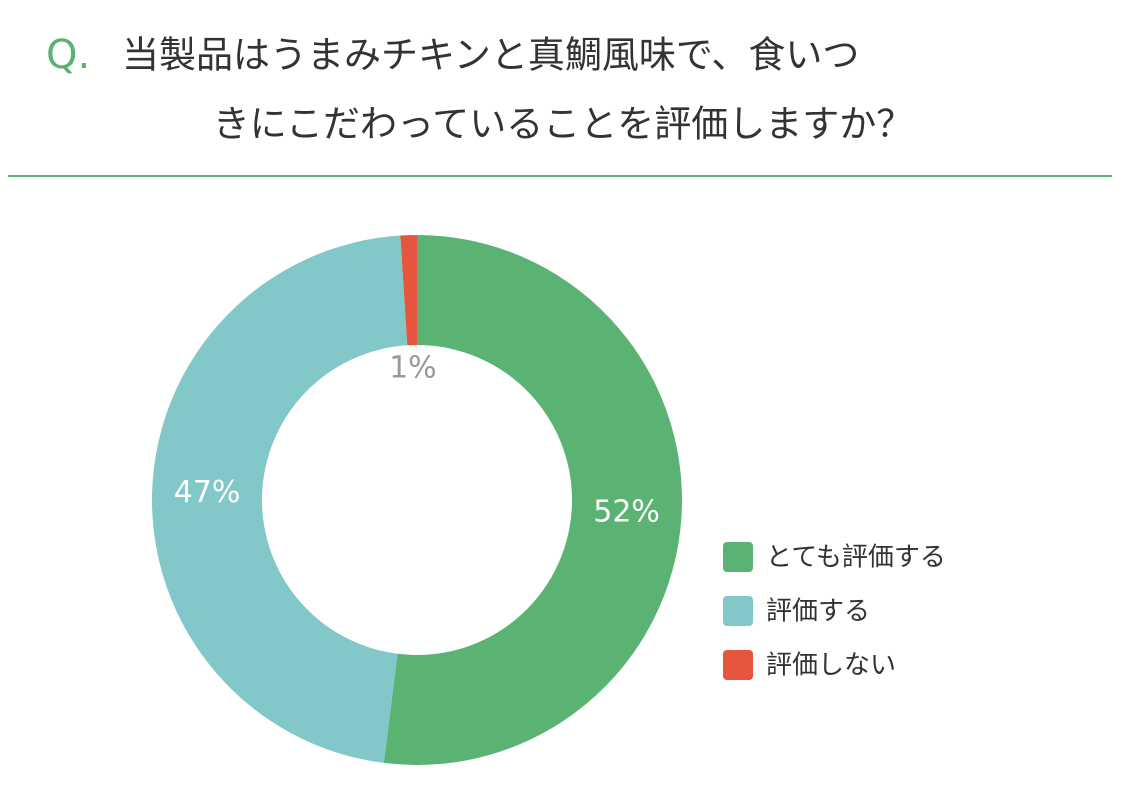  I want to click on legend-label: 評価する, so click(818, 612).